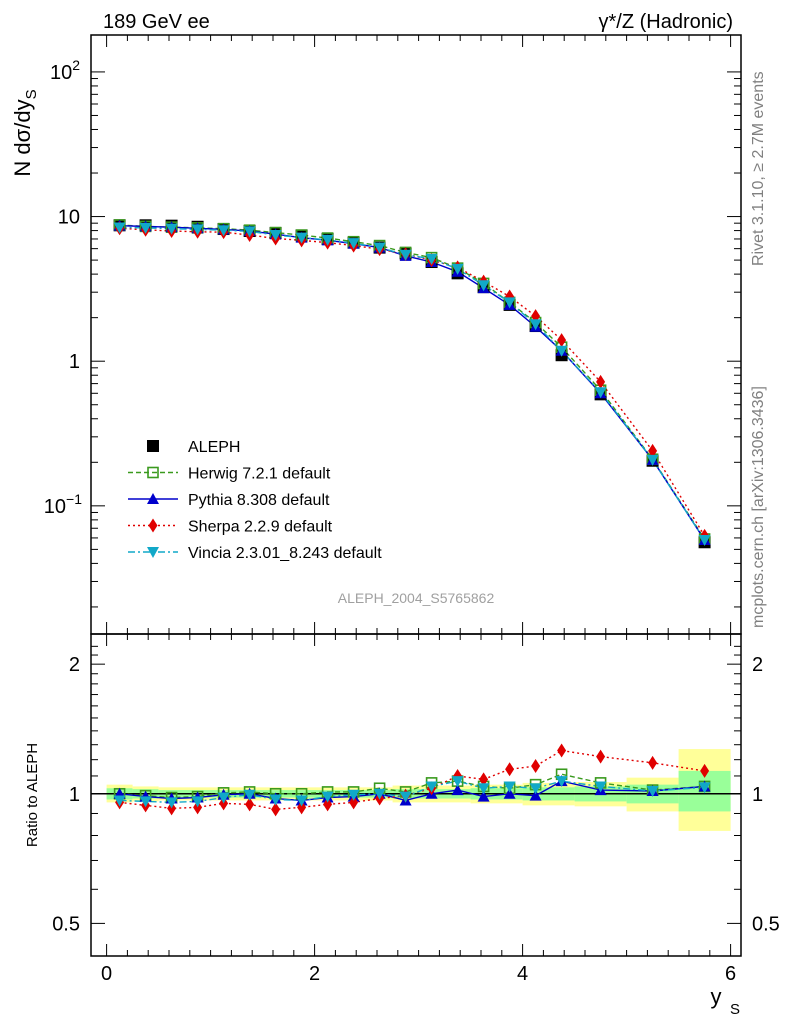 The width and height of the screenshot is (786, 1024). Describe the element at coordinates (735, 1009) in the screenshot. I see `svg-text: S` at that location.